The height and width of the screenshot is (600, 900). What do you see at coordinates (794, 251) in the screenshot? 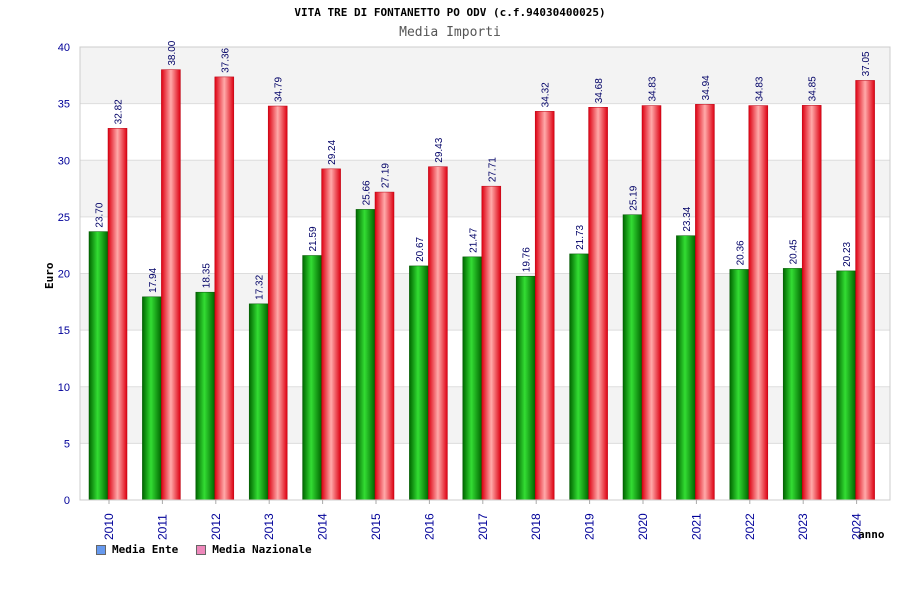
I see `data-label-media-ente: 20.45` at bounding box center [794, 251].